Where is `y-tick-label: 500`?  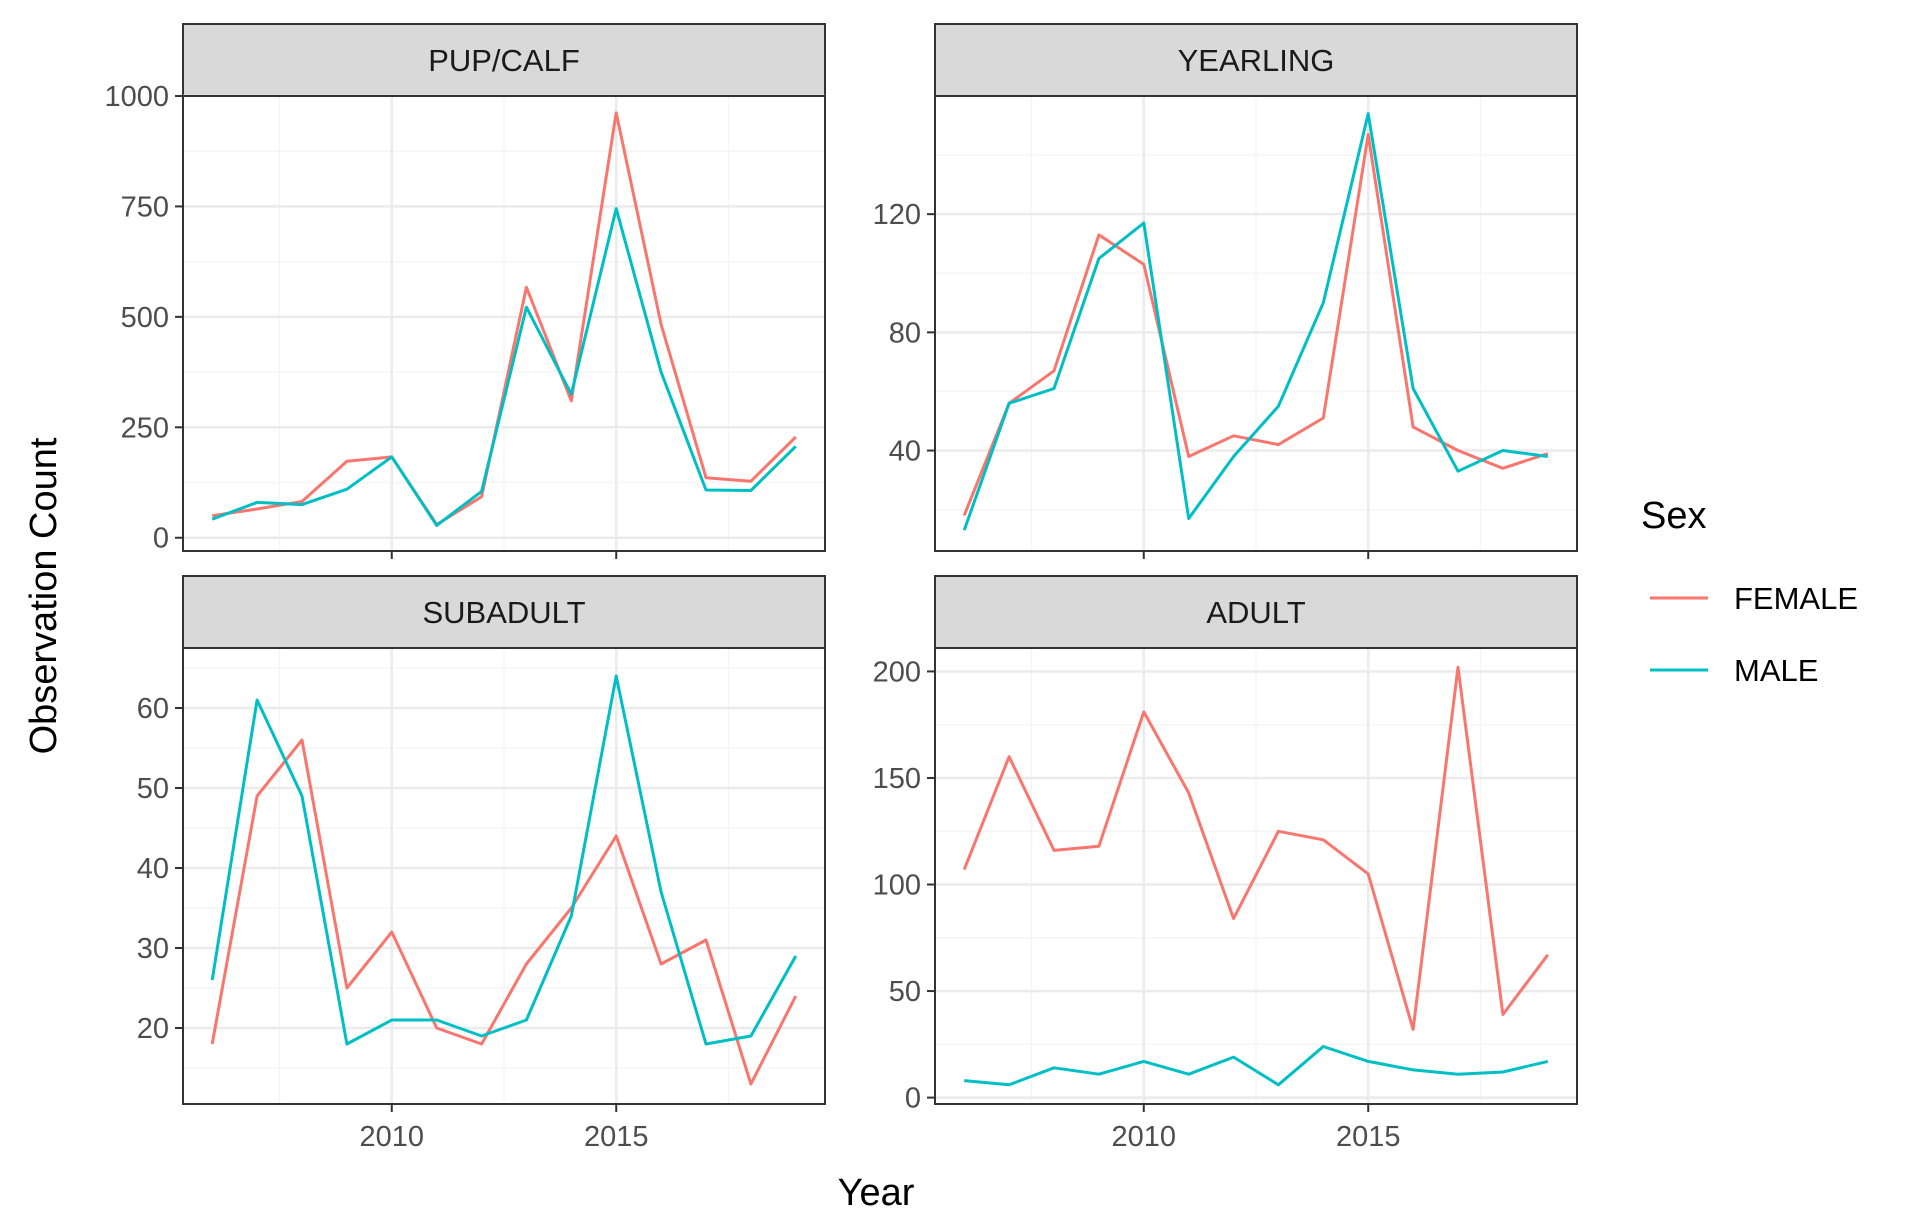 y-tick-label: 500 is located at coordinates (145, 318).